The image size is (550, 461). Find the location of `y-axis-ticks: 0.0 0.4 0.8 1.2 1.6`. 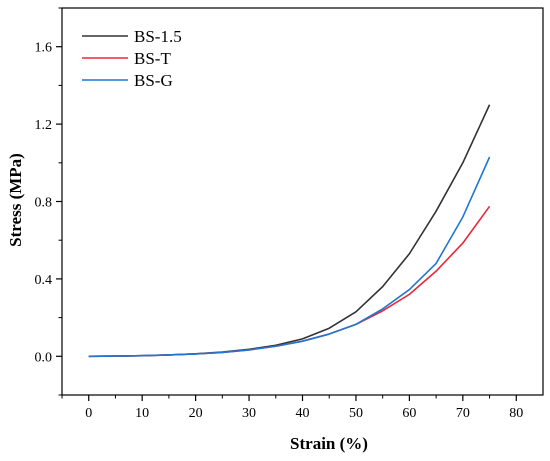

y-axis-ticks: 0.0 0.4 0.8 1.2 1.6 is located at coordinates (48, 201).